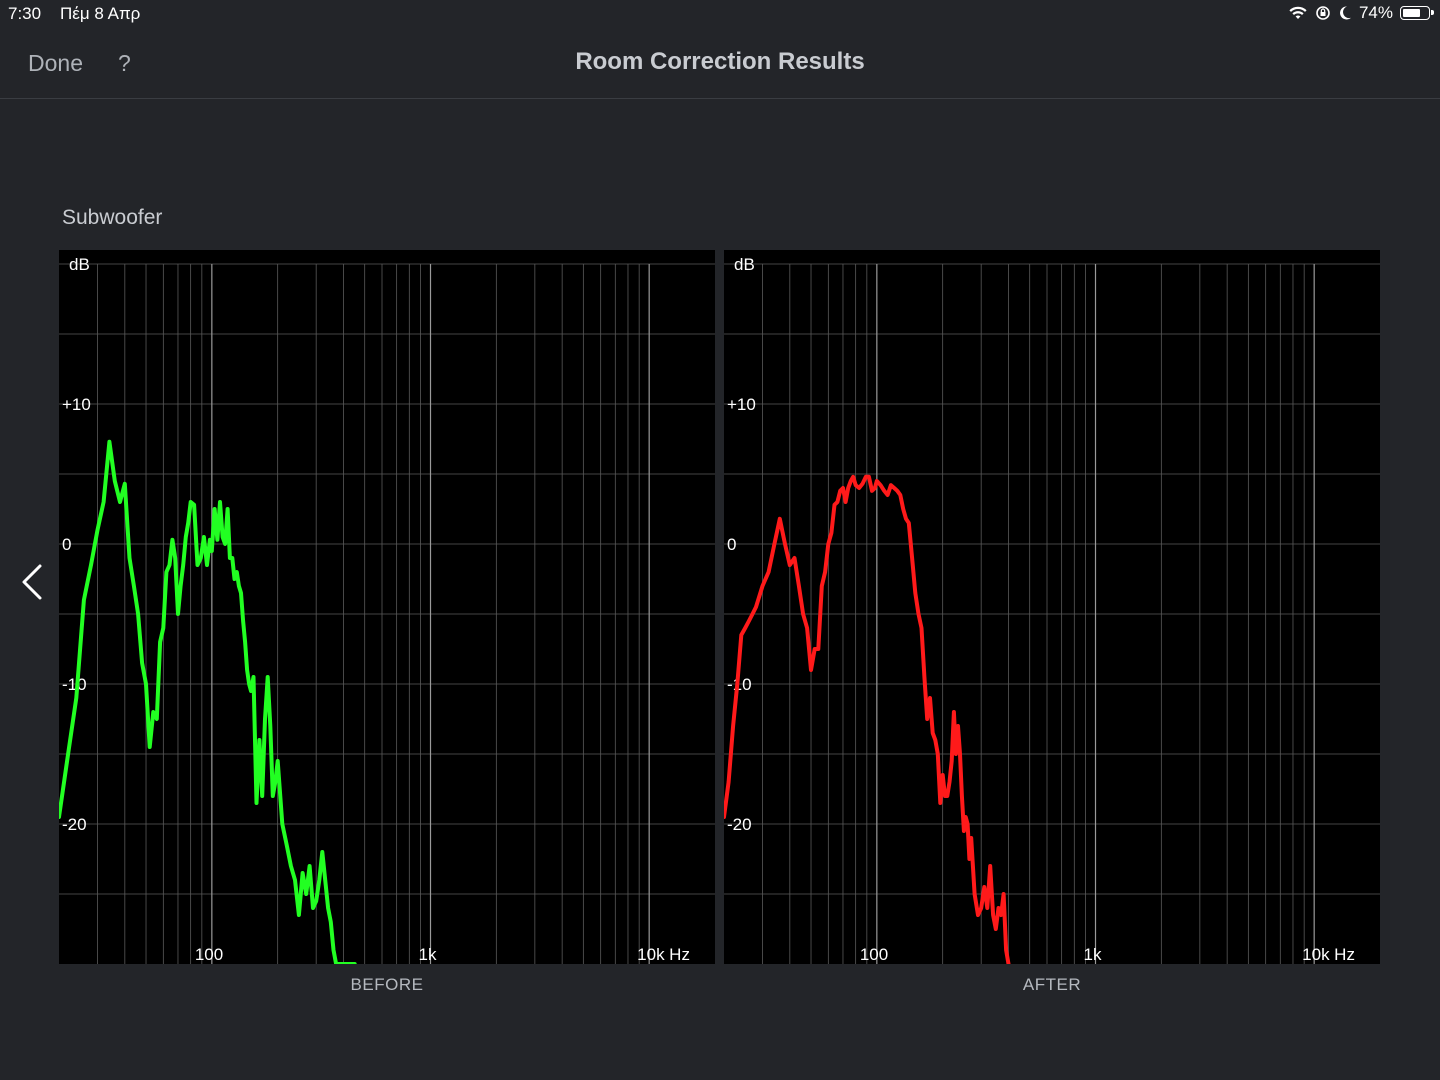  What do you see at coordinates (1052, 984) in the screenshot?
I see `after-caption: AFTER` at bounding box center [1052, 984].